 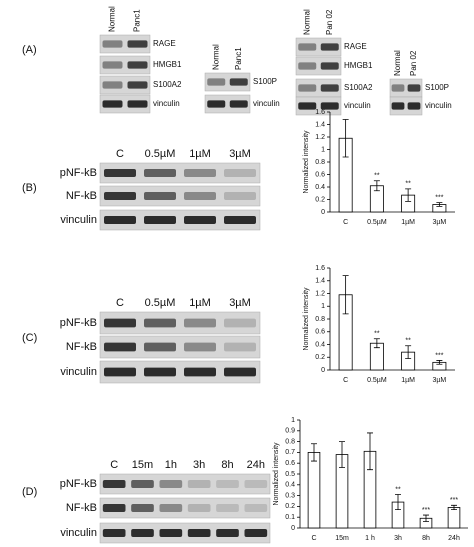 What do you see at coordinates (293, 528) in the screenshot?
I see `y-tick-label: 0` at bounding box center [293, 528].